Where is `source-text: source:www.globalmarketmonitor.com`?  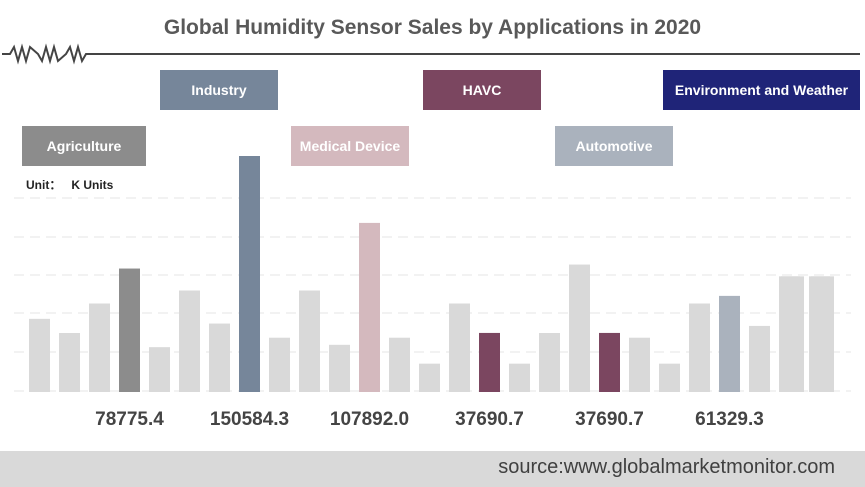 source-text: source:www.globalmarketmonitor.com is located at coordinates (666, 467).